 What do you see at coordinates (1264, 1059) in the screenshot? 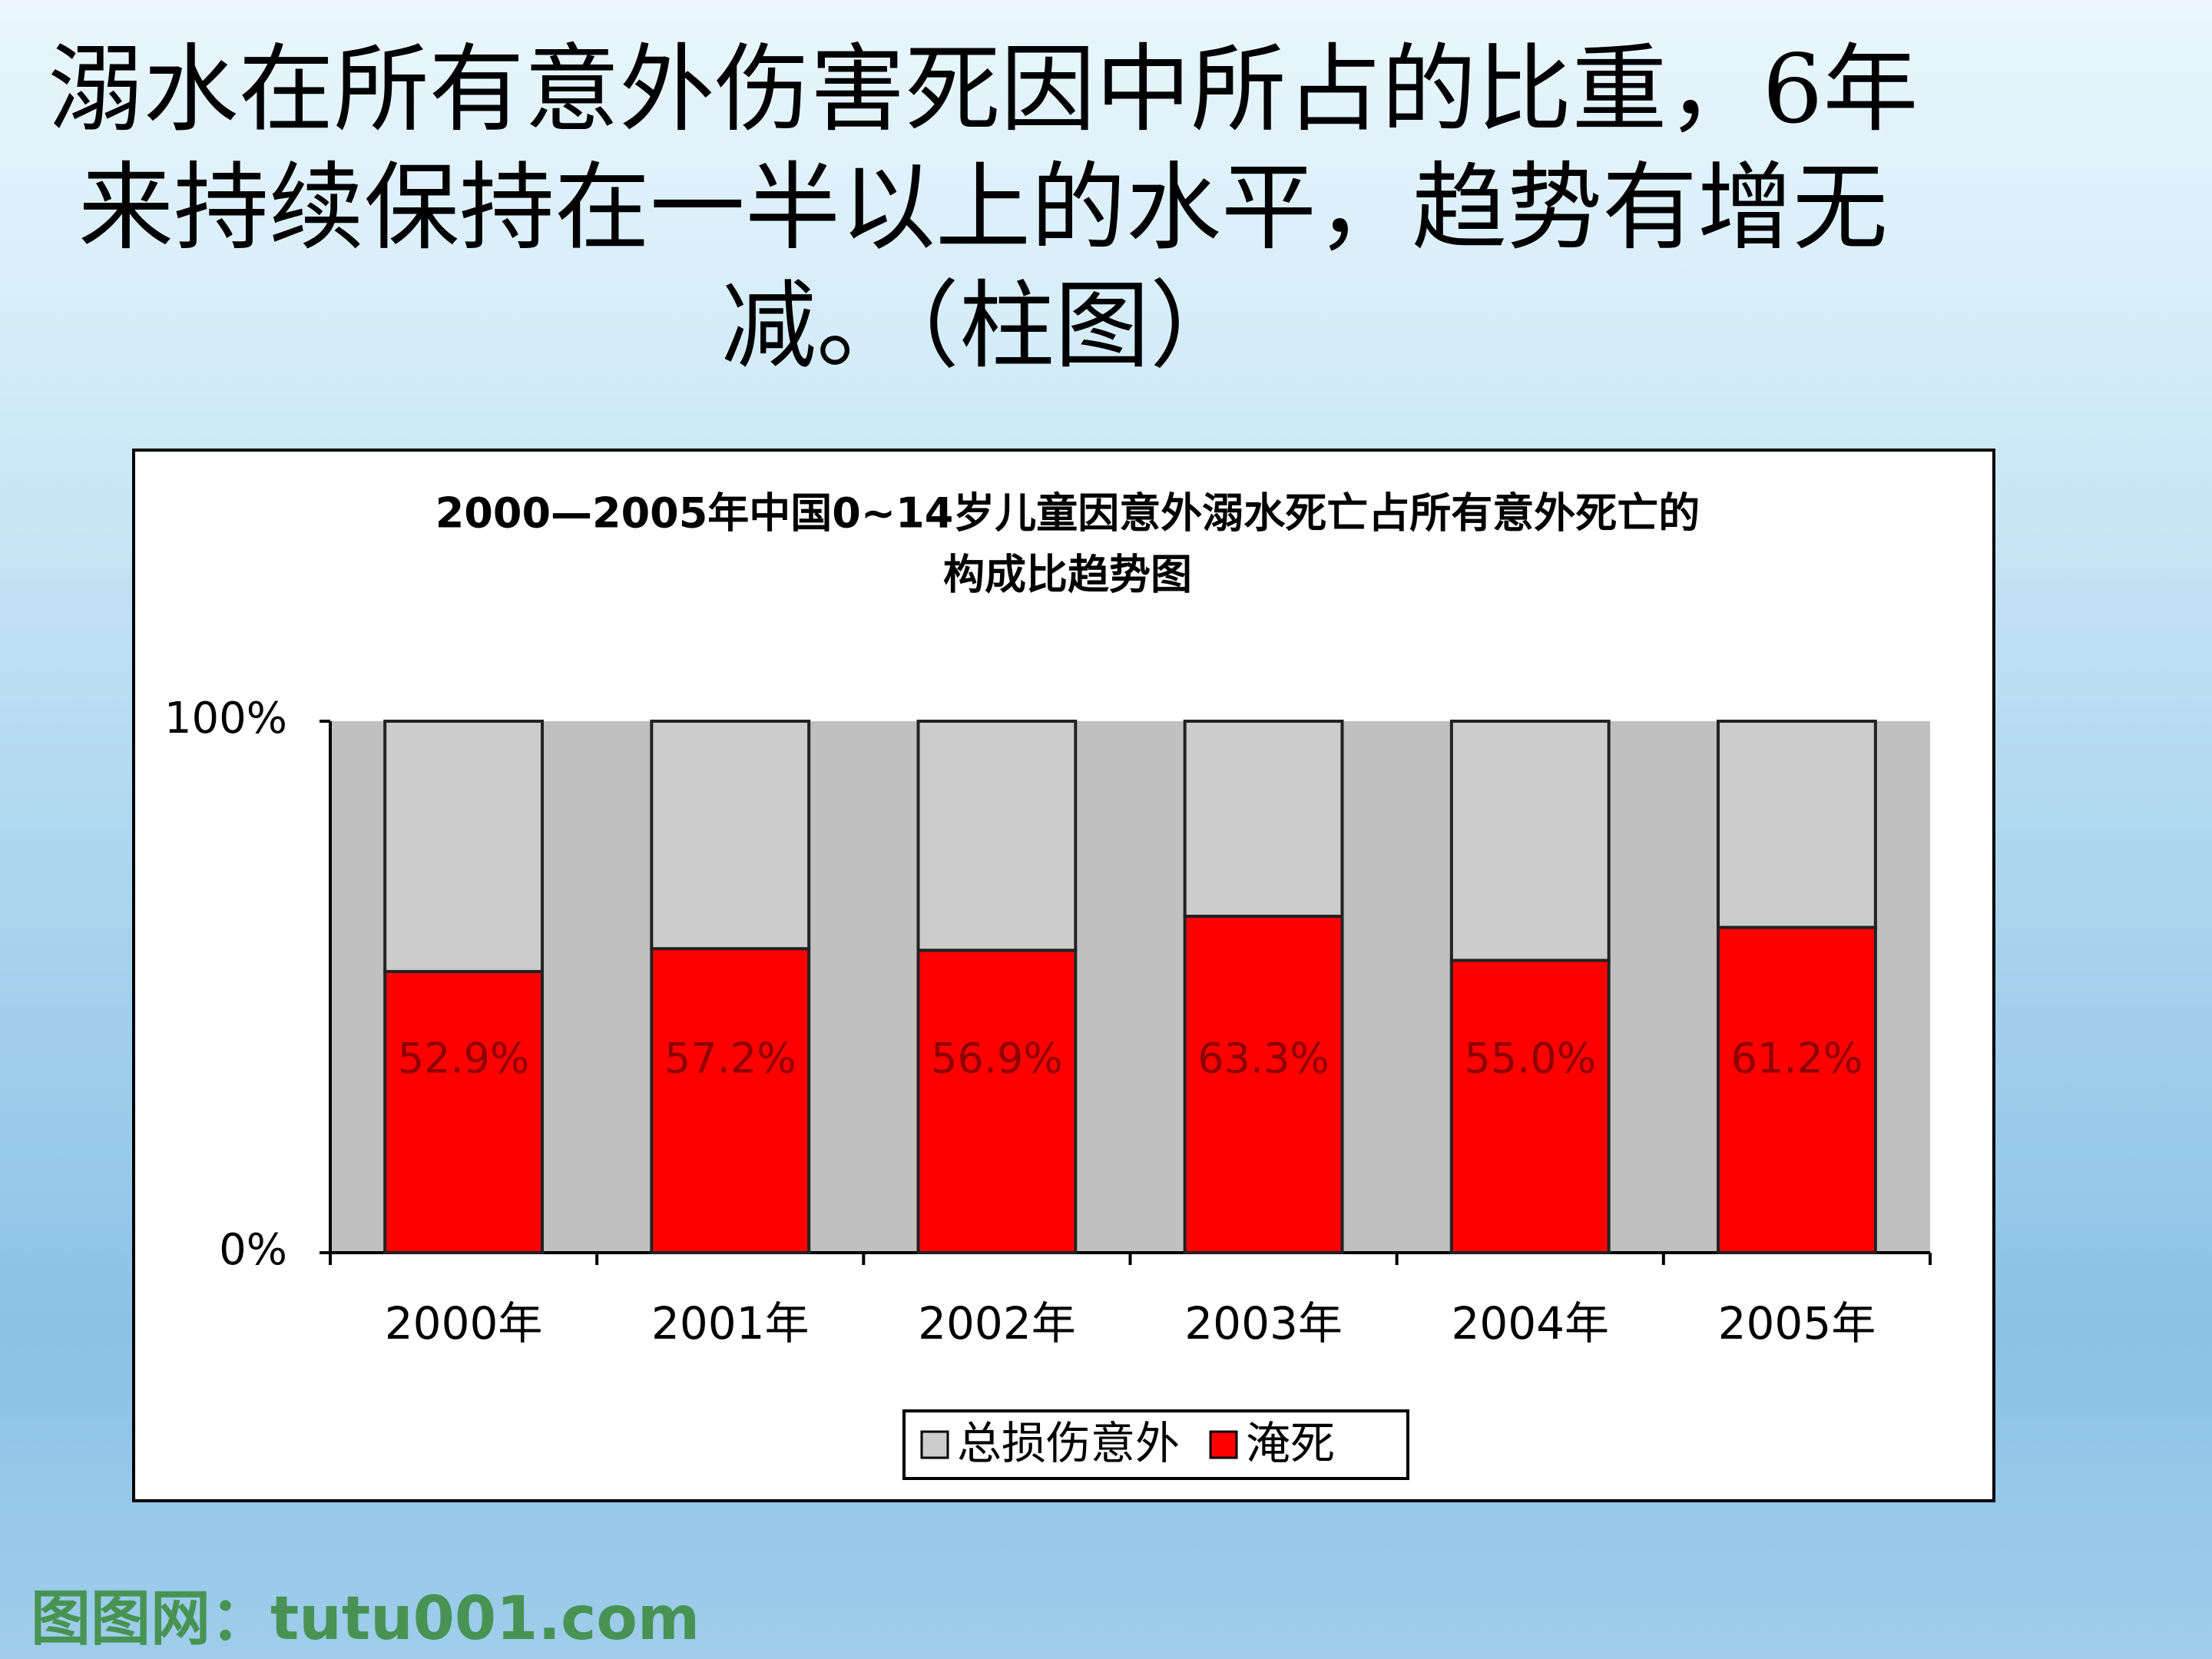
I see `value-label: 63.3%` at bounding box center [1264, 1059].